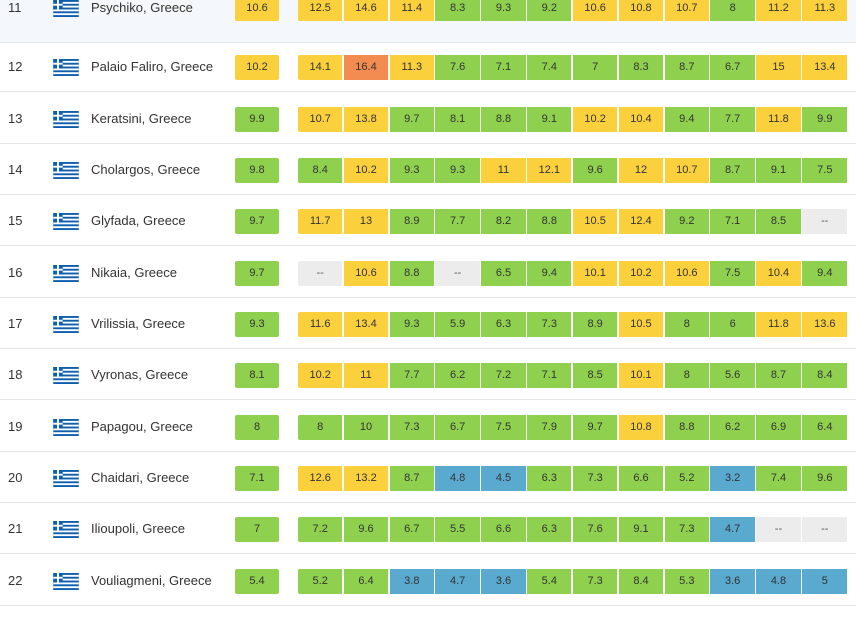 The image size is (856, 618). Describe the element at coordinates (366, 427) in the screenshot. I see `month-value-cell: 10` at that location.